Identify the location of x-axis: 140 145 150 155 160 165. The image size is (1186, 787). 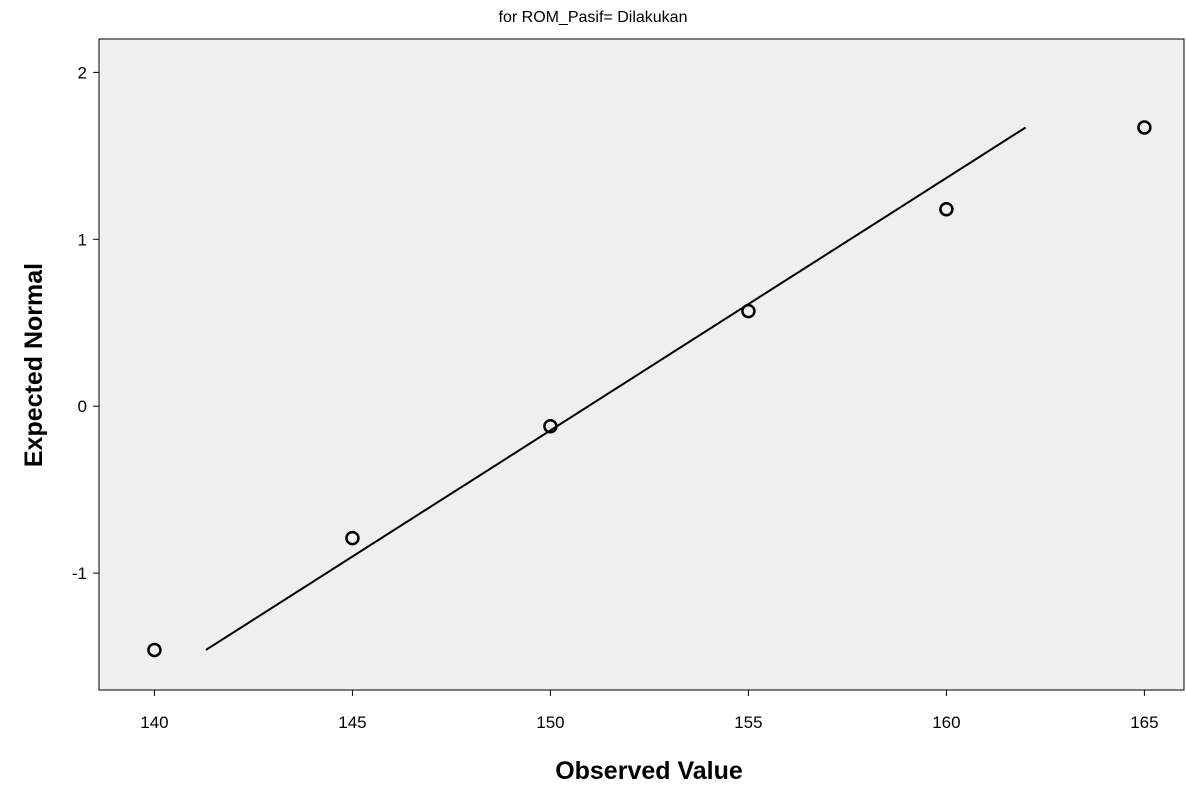
(649, 711).